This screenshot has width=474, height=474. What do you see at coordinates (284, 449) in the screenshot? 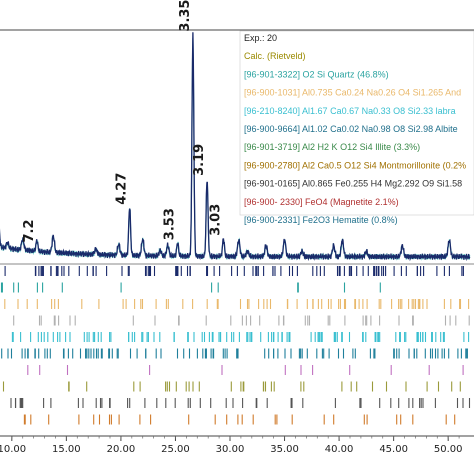
I see `x-tick-label: 35.00` at bounding box center [284, 449].